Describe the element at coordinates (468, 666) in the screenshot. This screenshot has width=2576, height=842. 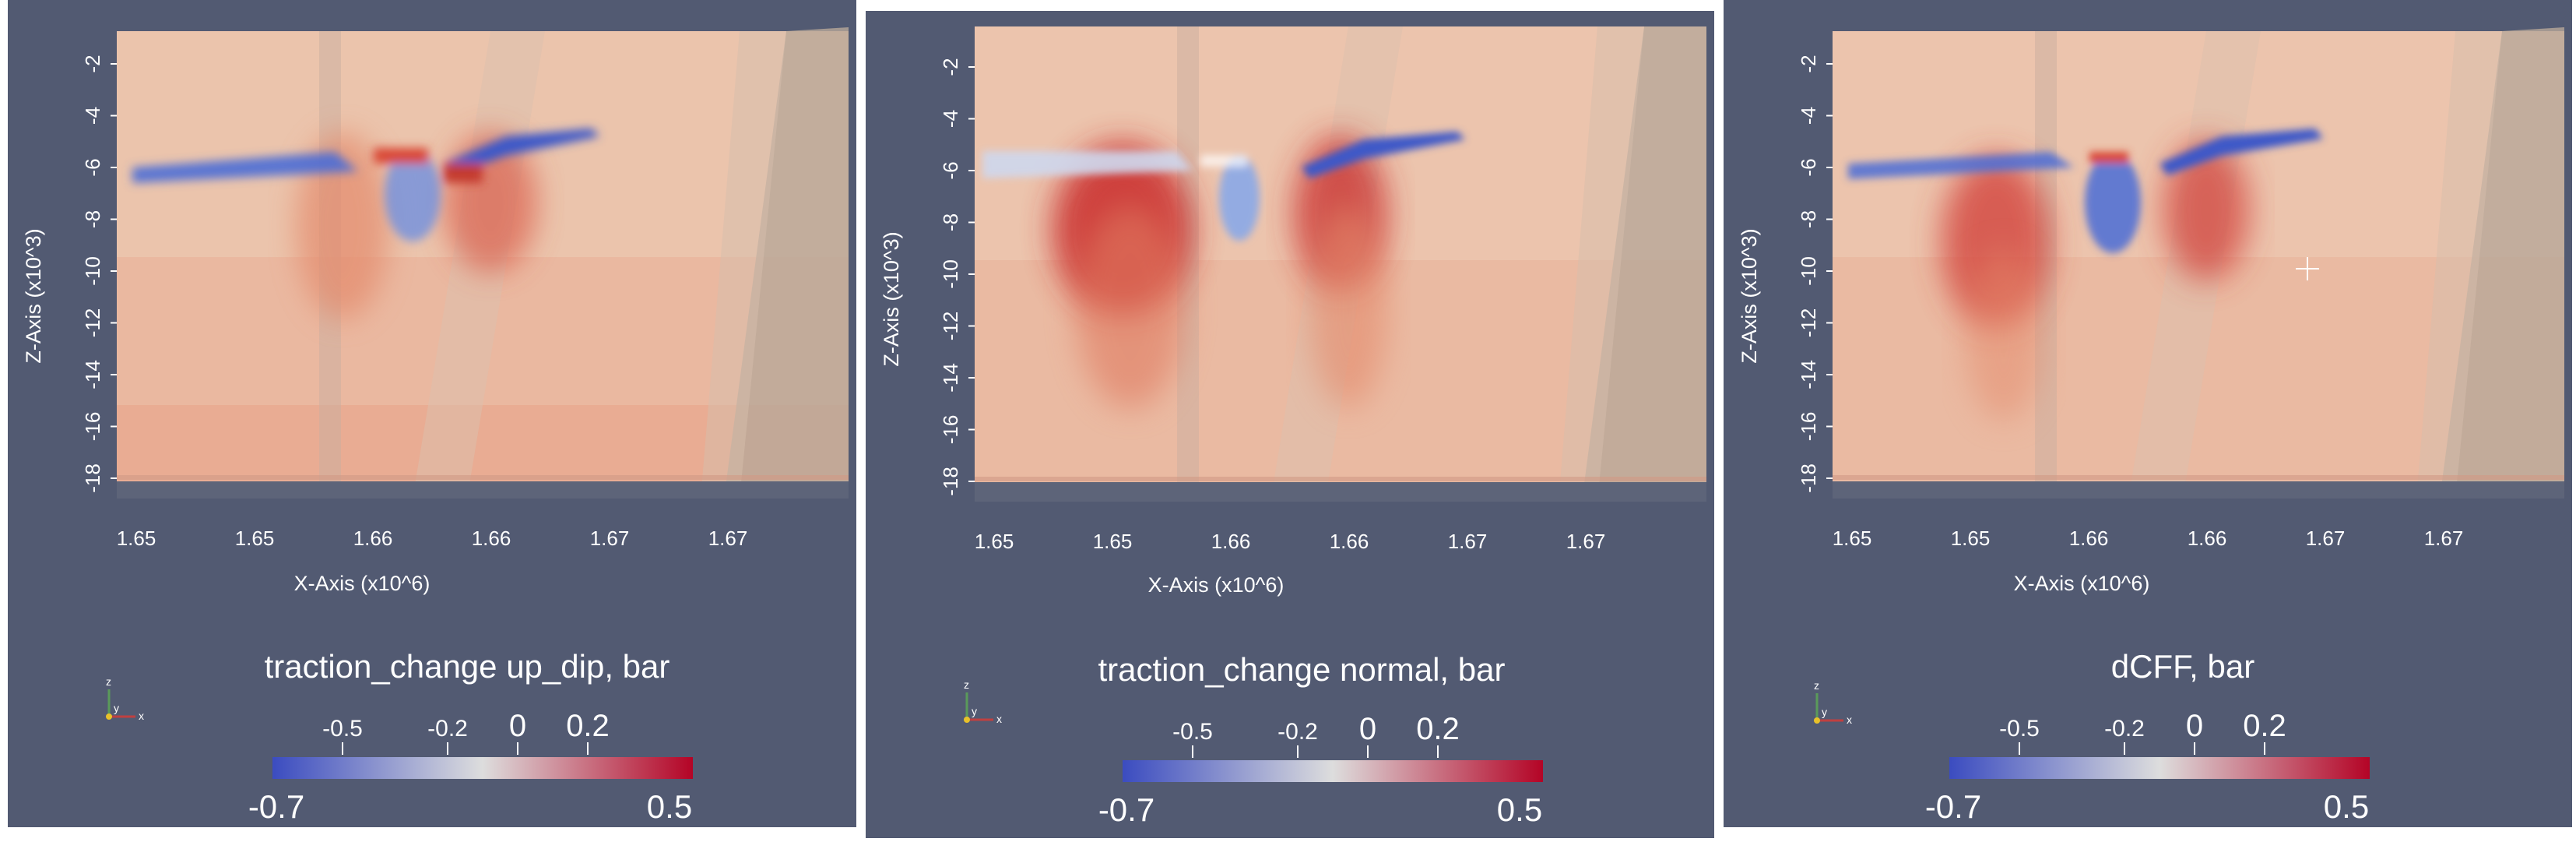
I see `colorbar-title: traction_change up_dip, bar` at that location.